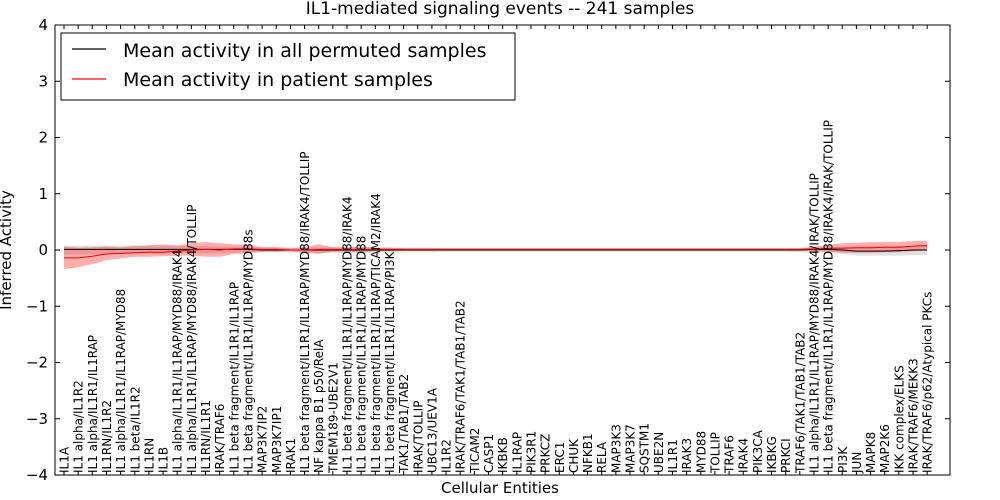 The image size is (1000, 500). I want to click on x-tick-label: PIK3R1, so click(532, 452).